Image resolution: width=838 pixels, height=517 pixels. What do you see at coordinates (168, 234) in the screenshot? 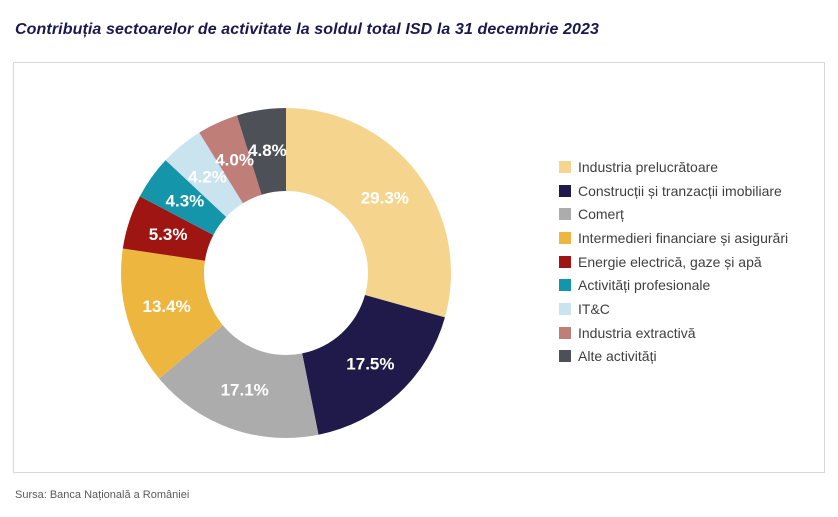
I see `slice-label: 5.3%` at bounding box center [168, 234].